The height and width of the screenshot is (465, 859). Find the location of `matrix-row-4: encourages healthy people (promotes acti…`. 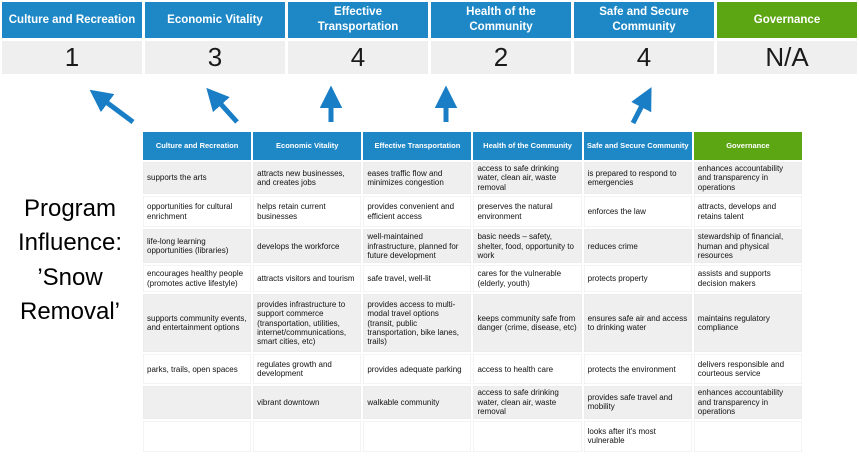

matrix-row-4: encourages healthy people (promotes acti… is located at coordinates (472, 279).